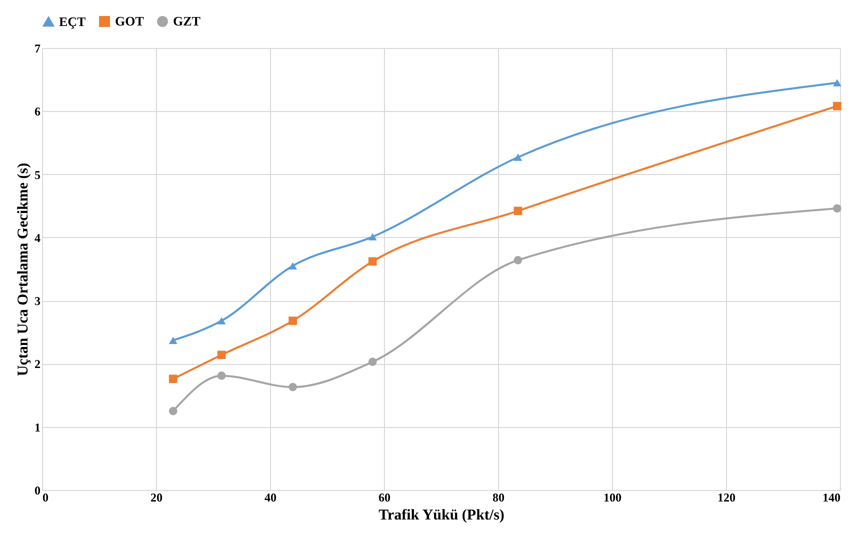 The width and height of the screenshot is (857, 537). What do you see at coordinates (441, 516) in the screenshot?
I see `x-axis-title: Trafik Yükü (Pkt/s)` at bounding box center [441, 516].